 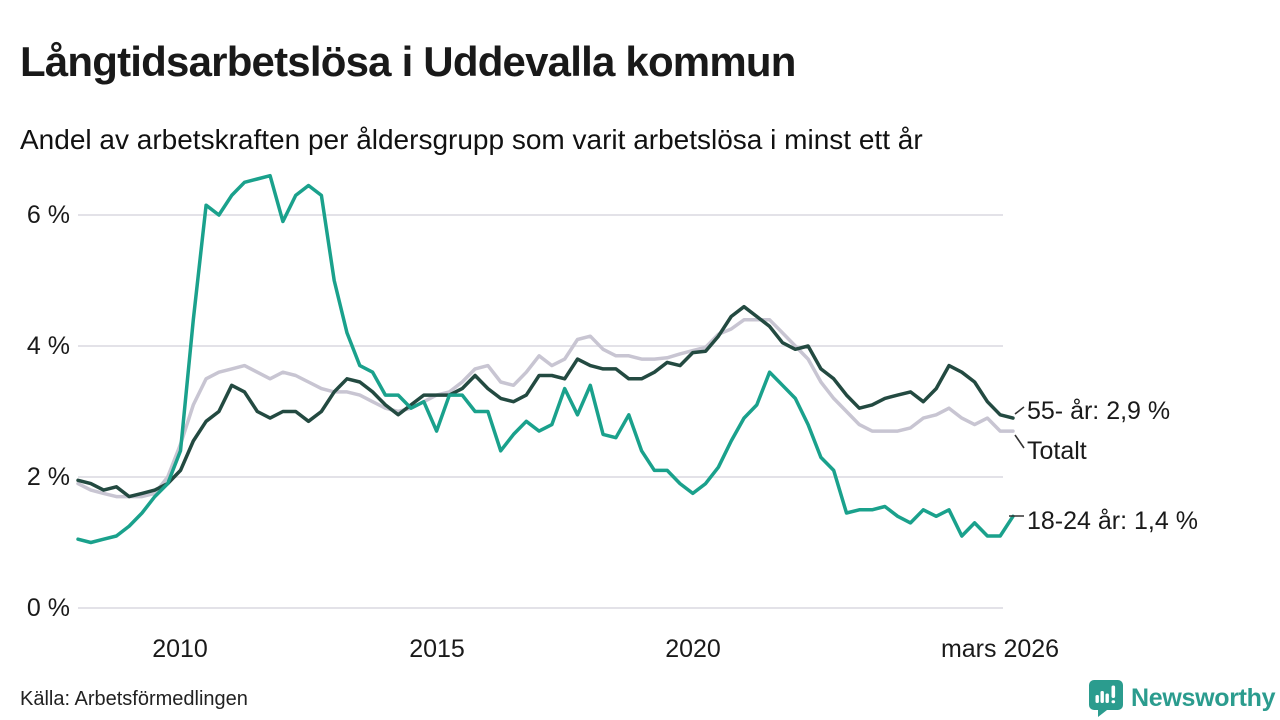 What do you see at coordinates (1106, 698) in the screenshot?
I see `speech-bubble-bar-chart-icon` at bounding box center [1106, 698].